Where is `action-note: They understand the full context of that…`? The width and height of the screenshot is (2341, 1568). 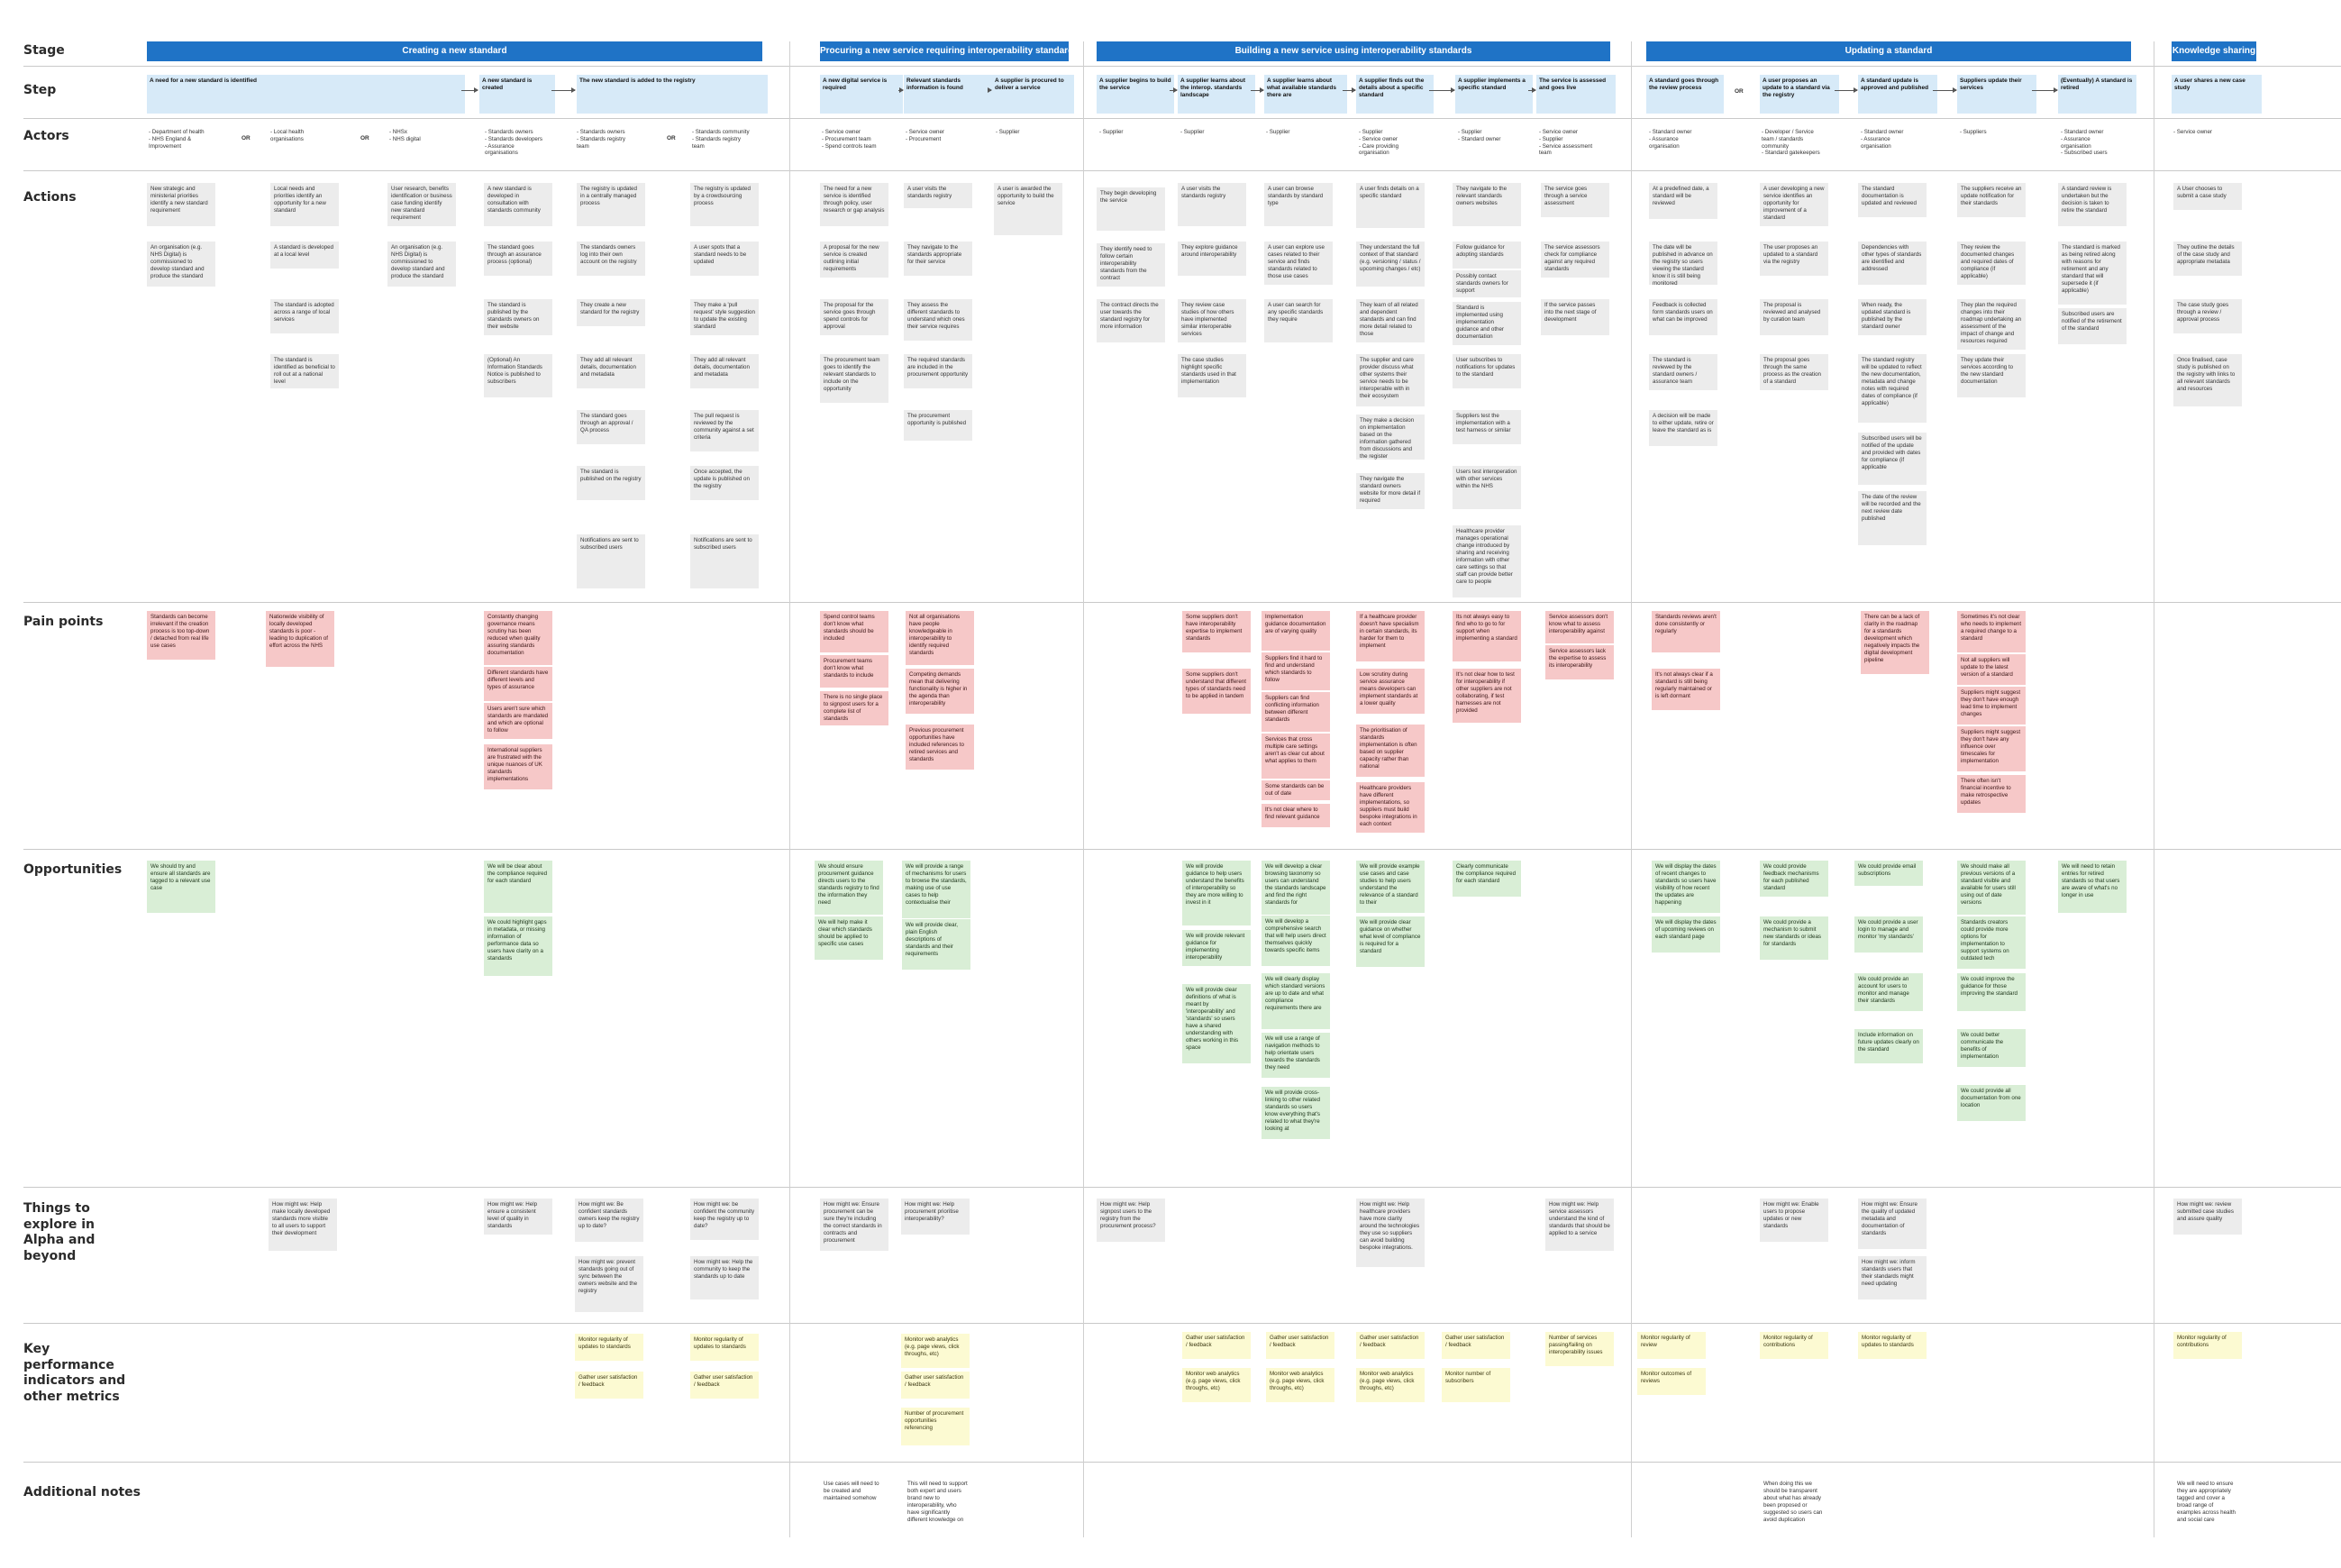 action-note: They understand the full context of that… is located at coordinates (1390, 264).